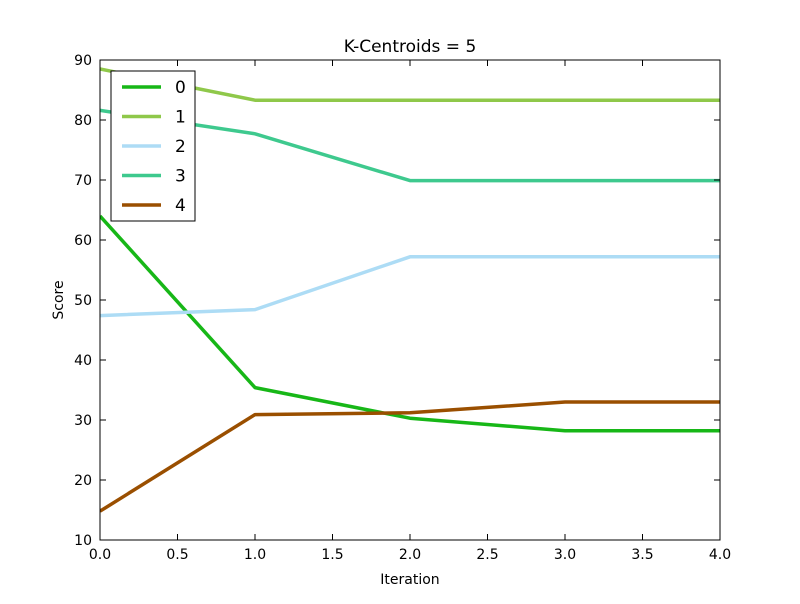 The height and width of the screenshot is (604, 800). What do you see at coordinates (83, 481) in the screenshot?
I see `y-tick-label: 20` at bounding box center [83, 481].